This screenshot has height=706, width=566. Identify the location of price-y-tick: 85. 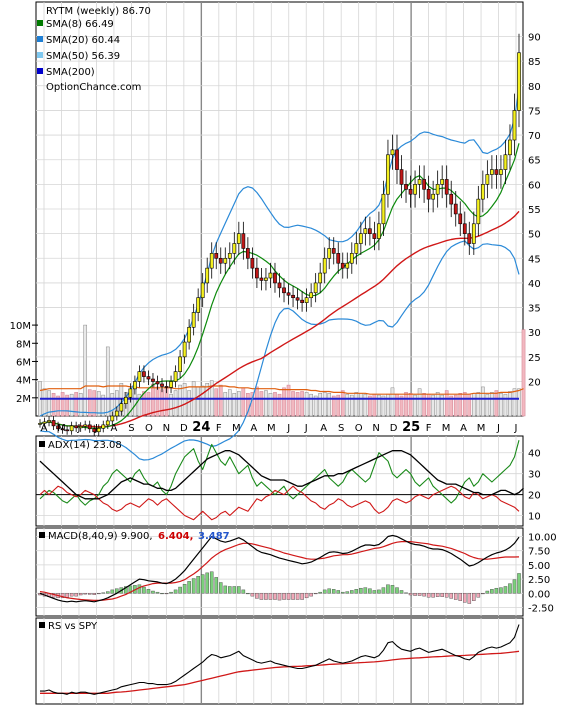
(534, 62).